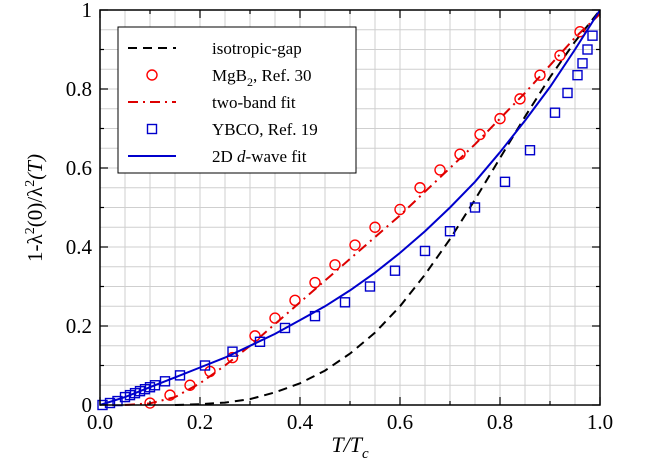 The image size is (646, 473). What do you see at coordinates (79, 326) in the screenshot?
I see `y-tick-label: 0.2` at bounding box center [79, 326].